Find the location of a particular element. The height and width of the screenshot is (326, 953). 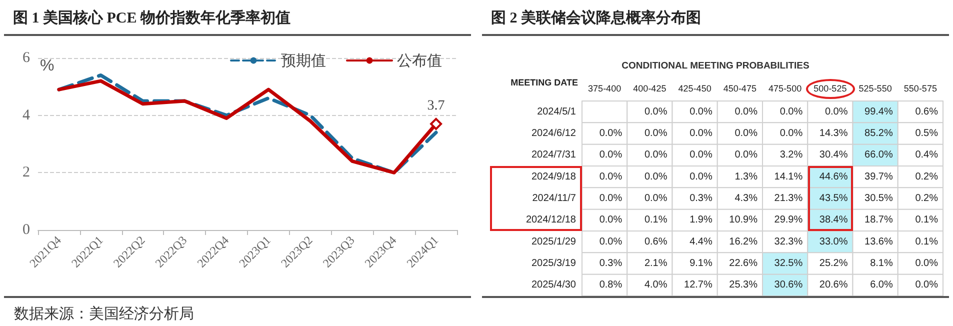

data-label: 25.3% is located at coordinates (743, 285).